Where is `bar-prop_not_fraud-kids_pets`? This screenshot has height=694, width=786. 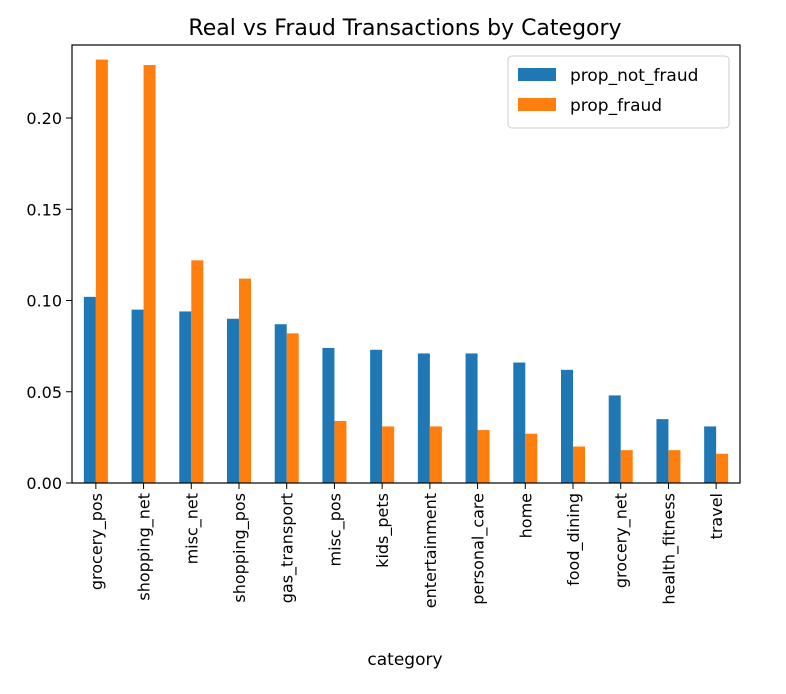 bar-prop_not_fraud-kids_pets is located at coordinates (376, 416).